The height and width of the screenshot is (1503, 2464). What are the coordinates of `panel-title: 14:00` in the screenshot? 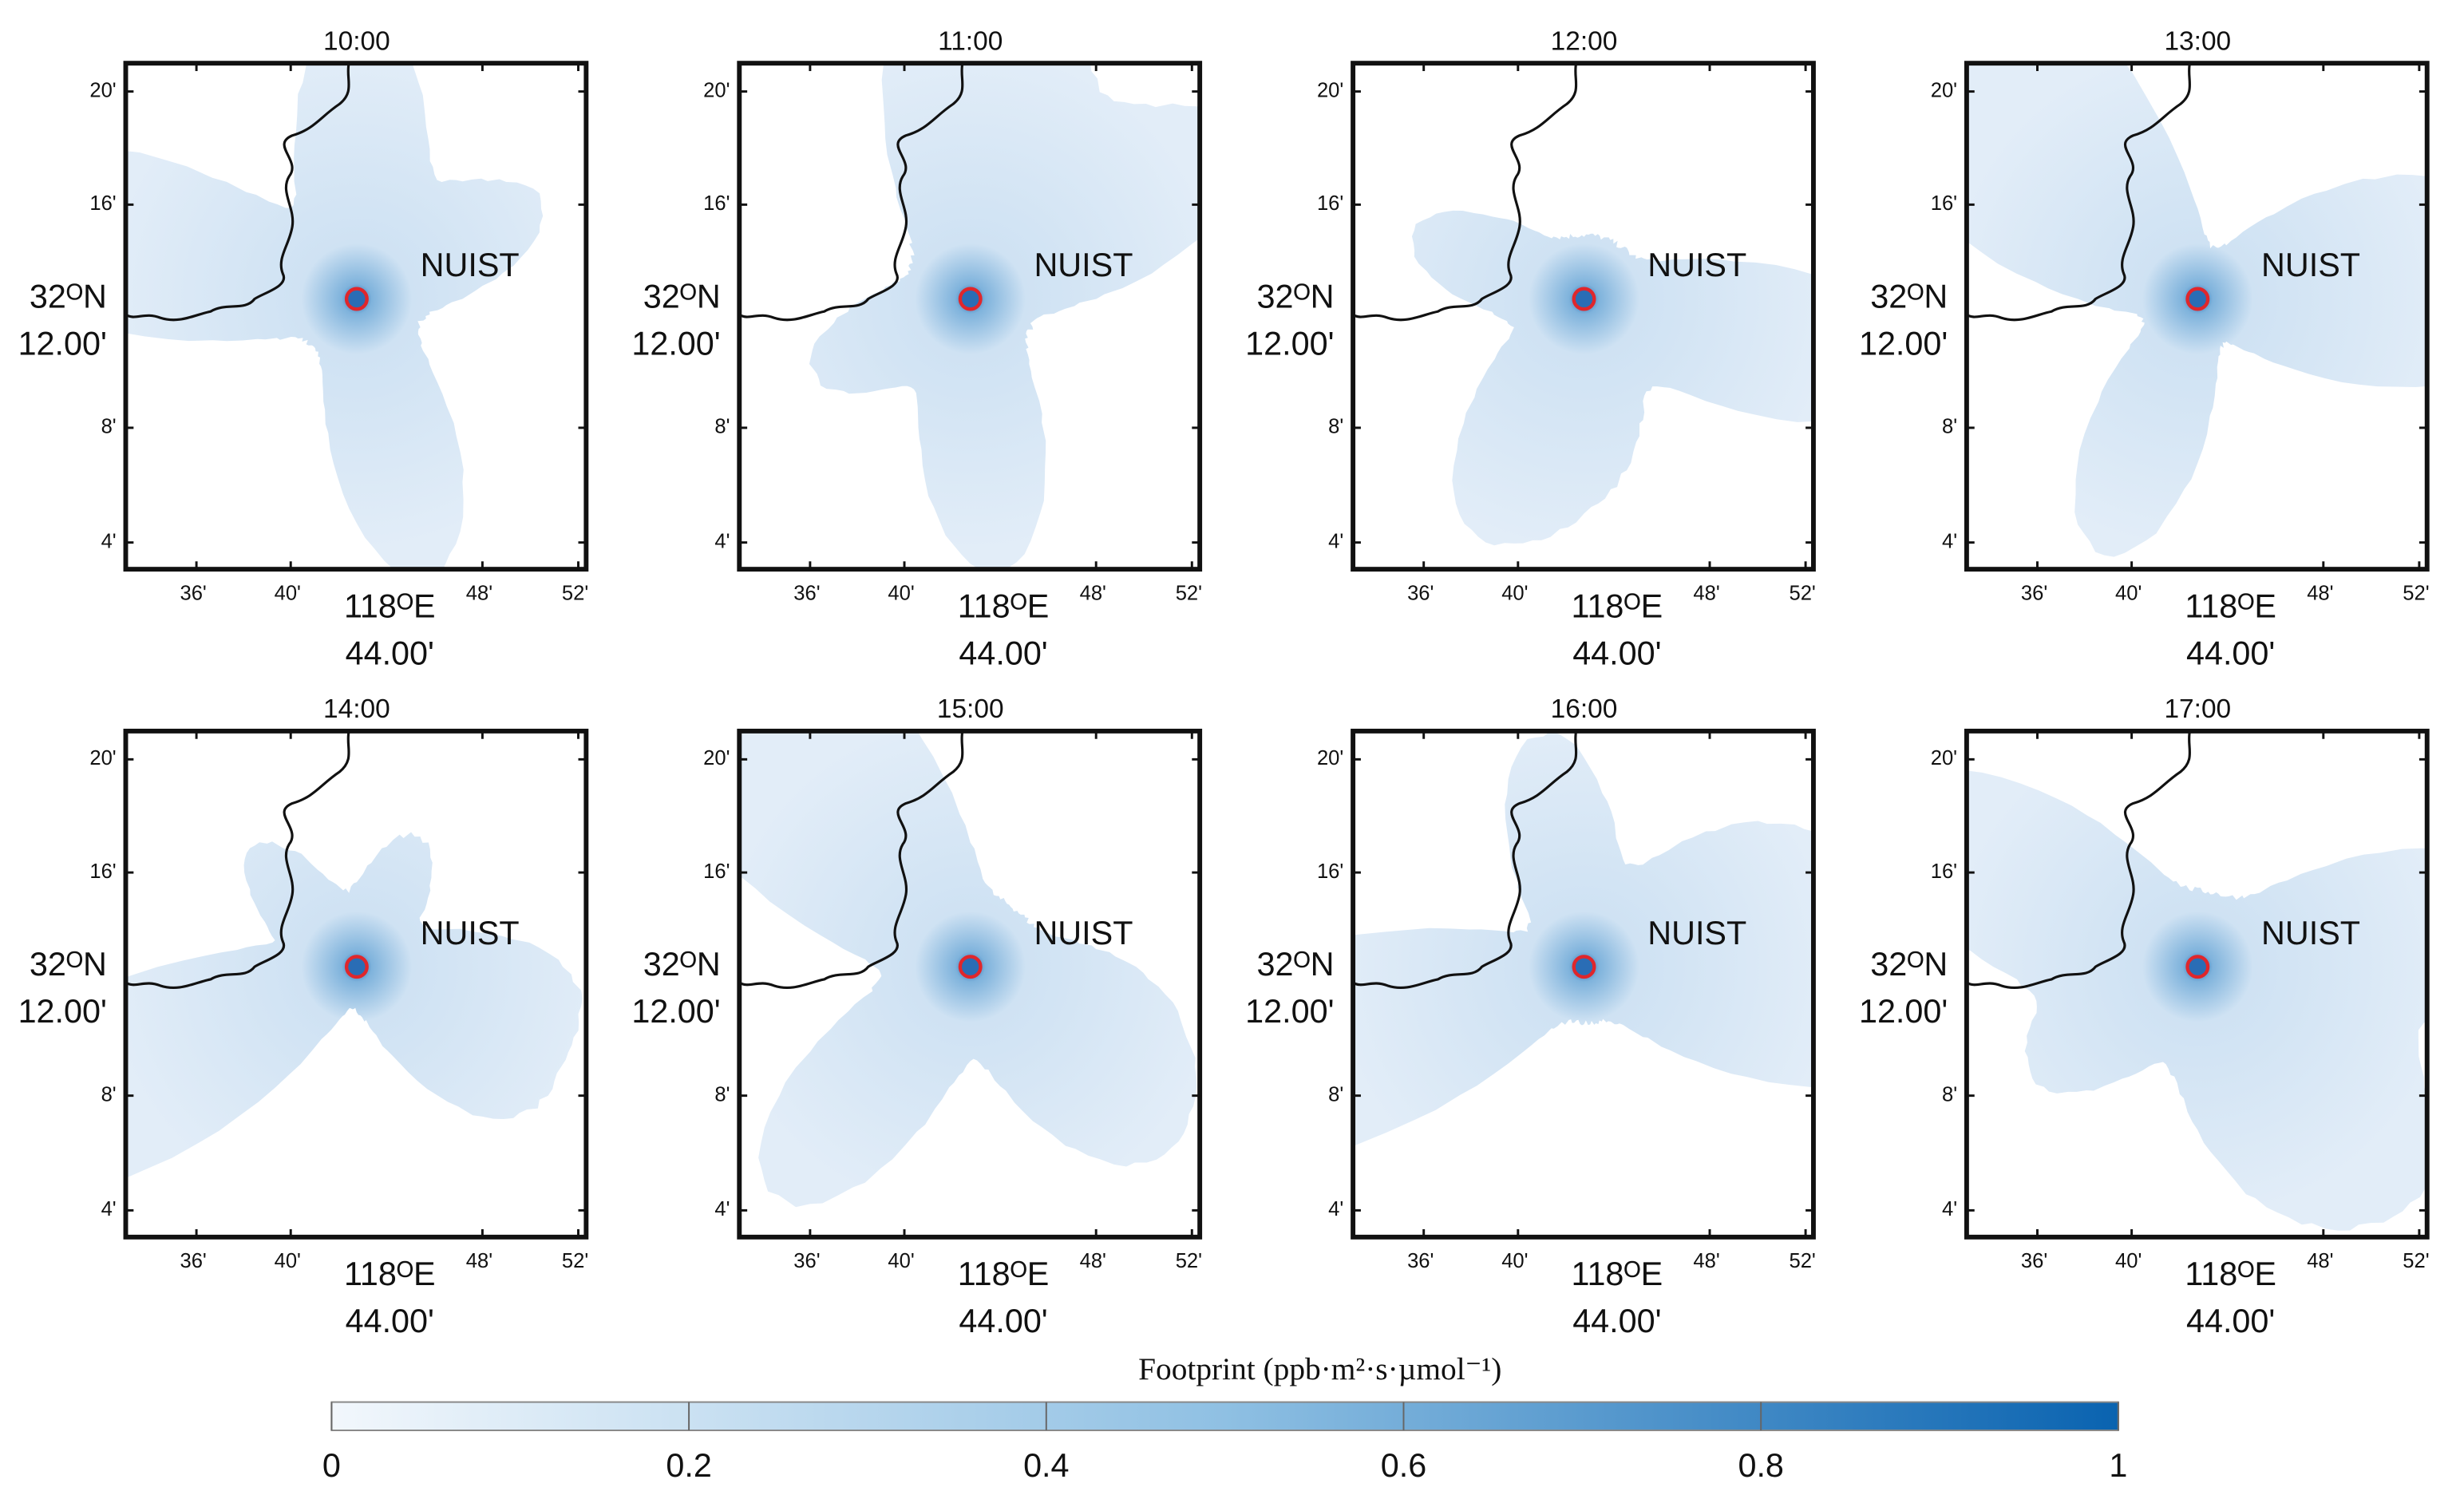 It's located at (357, 709).